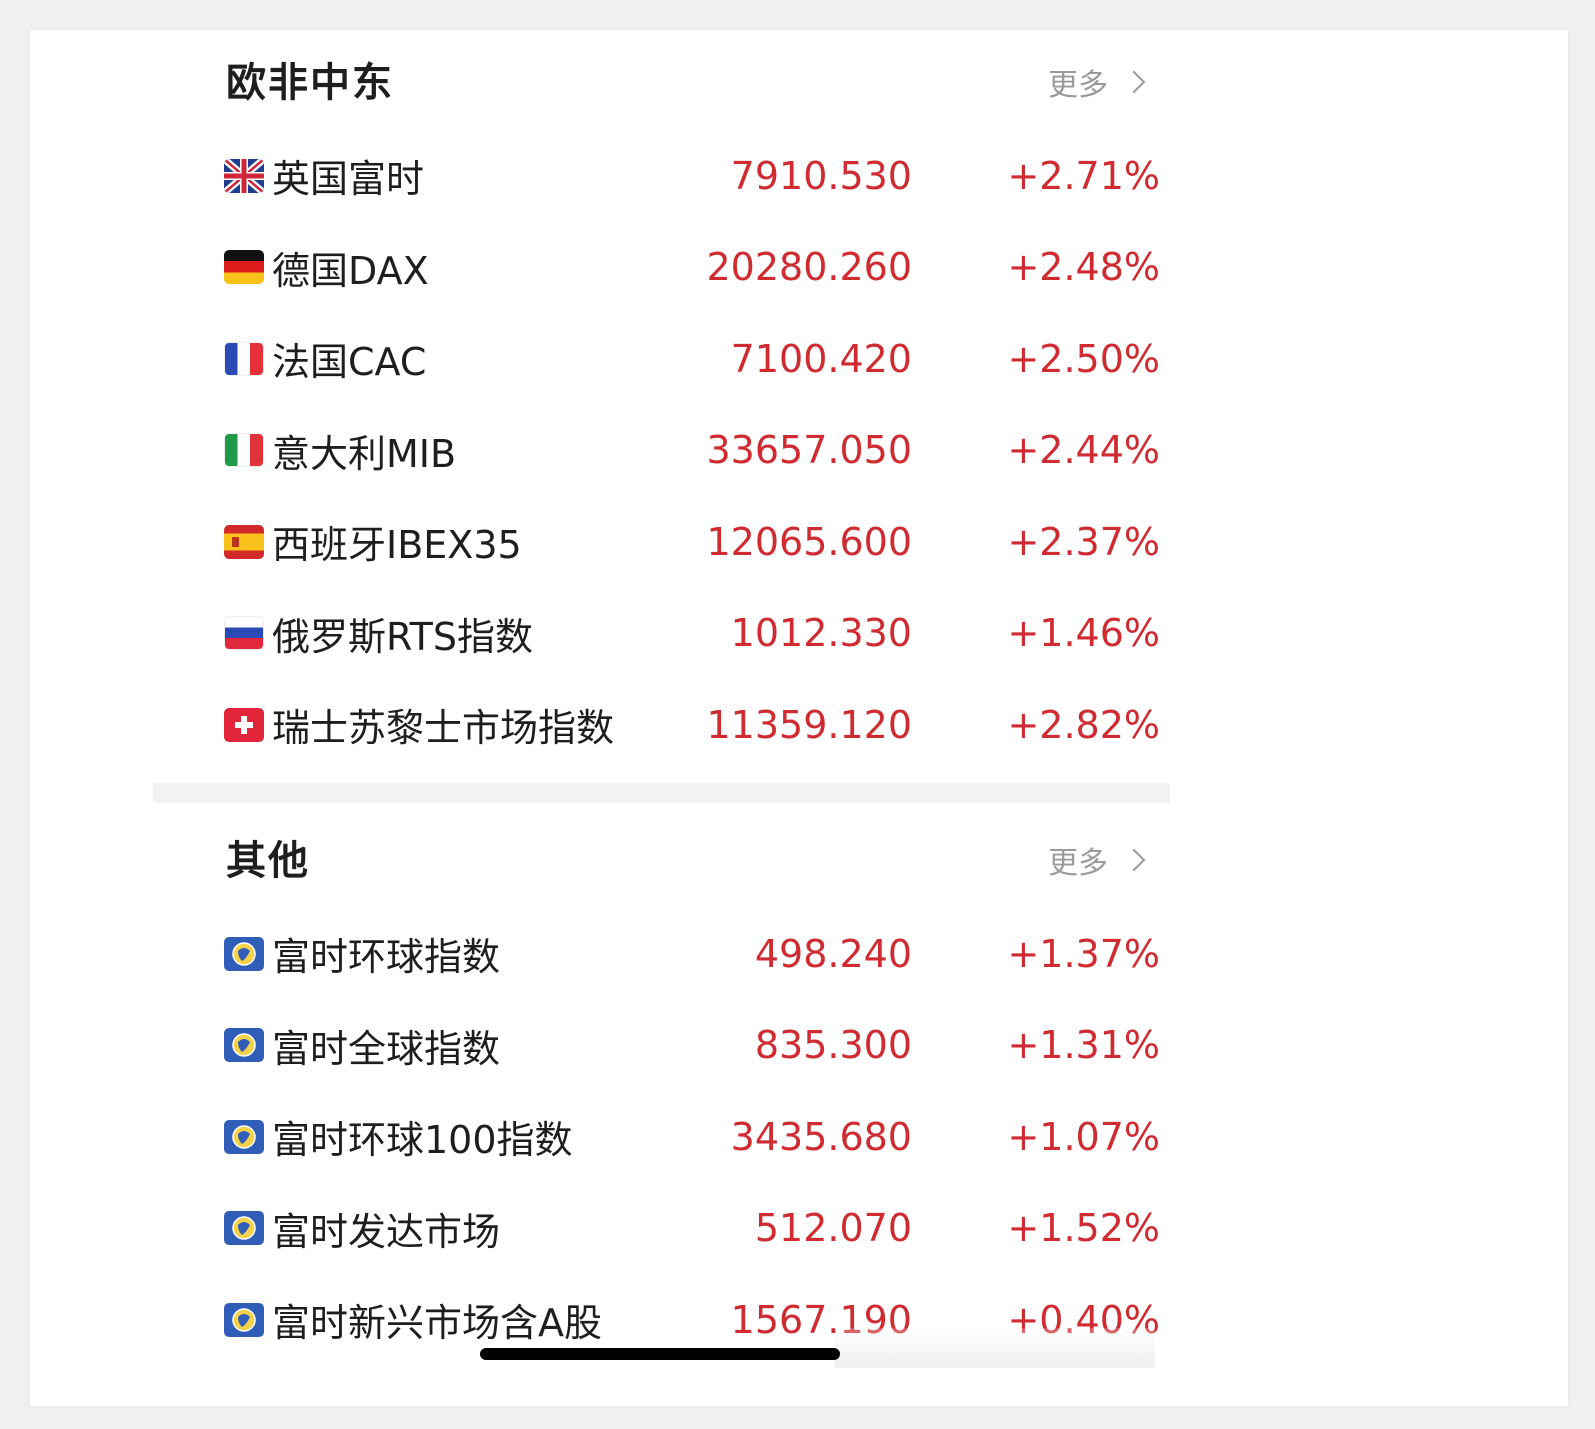  What do you see at coordinates (809, 450) in the screenshot?
I see `index-value: 33657.050` at bounding box center [809, 450].